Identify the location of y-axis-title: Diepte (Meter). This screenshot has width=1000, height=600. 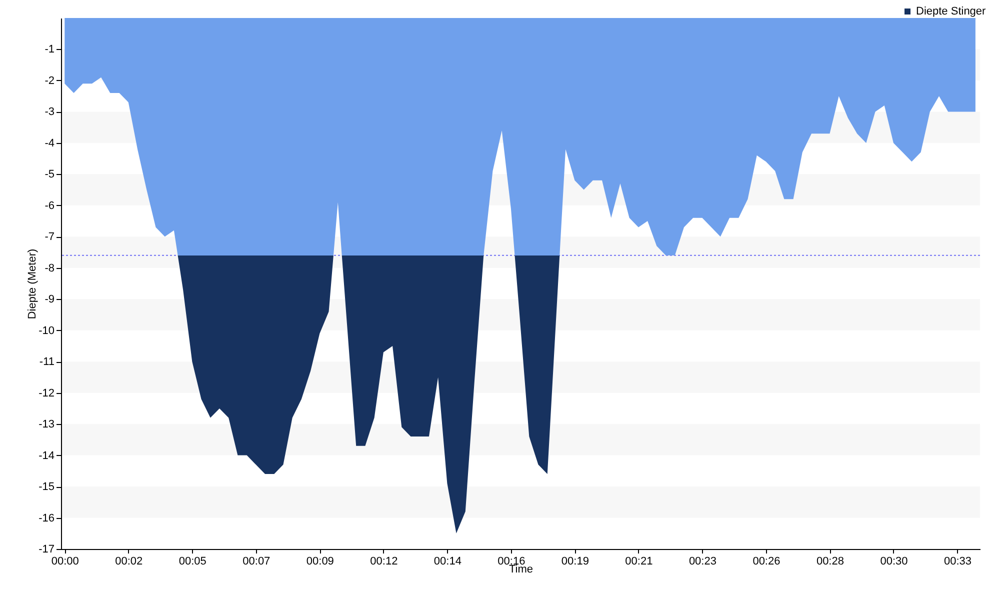
(32, 284).